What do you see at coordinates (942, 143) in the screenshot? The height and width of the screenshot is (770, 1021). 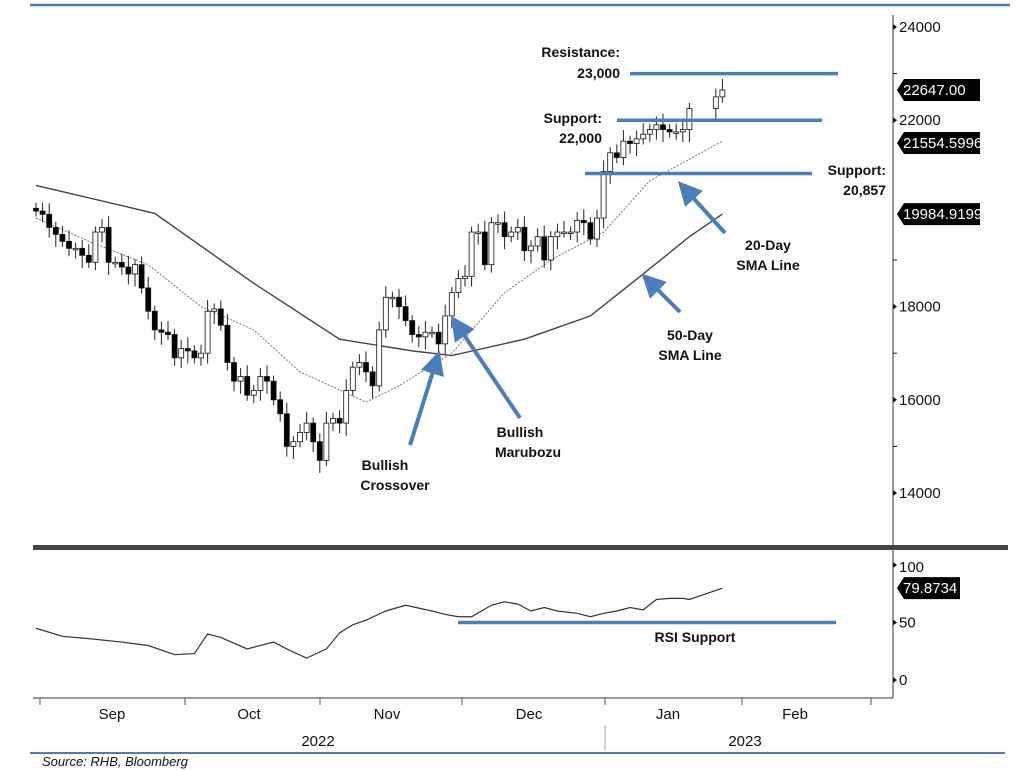 I see `price-tag-text: 21554.5996` at bounding box center [942, 143].